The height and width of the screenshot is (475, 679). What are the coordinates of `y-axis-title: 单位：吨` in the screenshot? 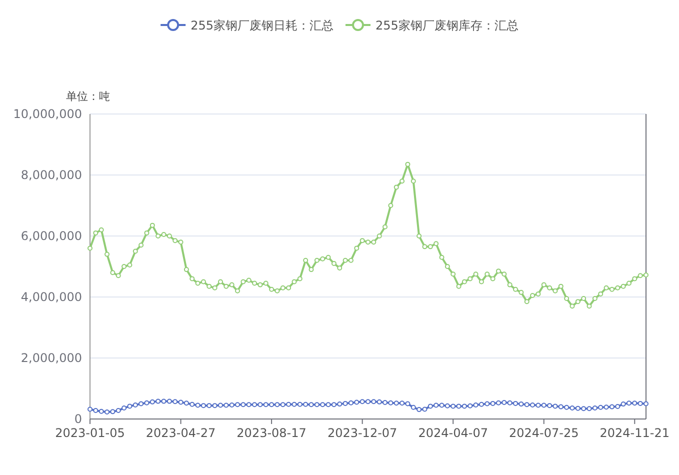 It's located at (88, 96).